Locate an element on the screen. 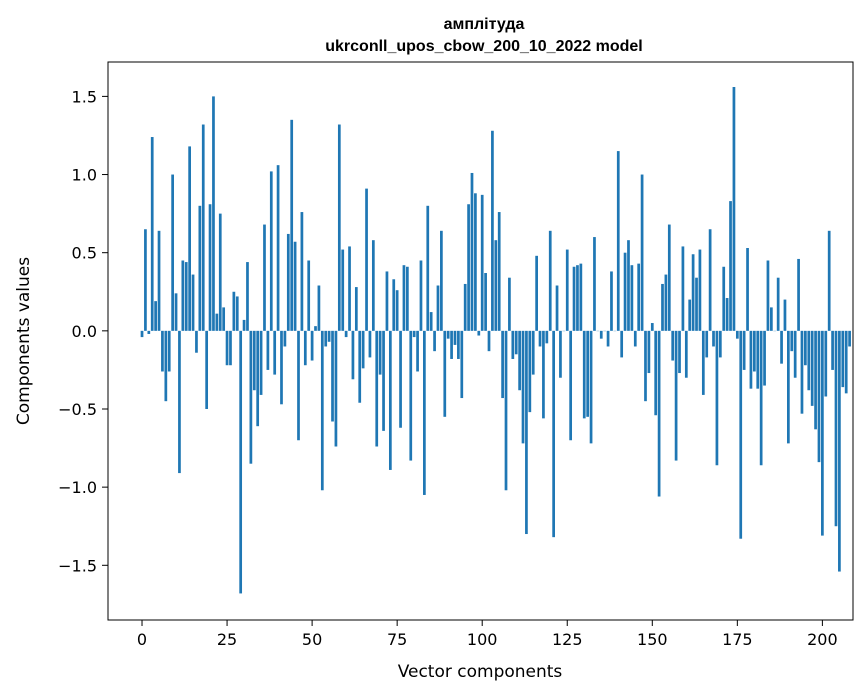 This screenshot has width=867, height=696. x-tick-label: 100 is located at coordinates (482, 639).